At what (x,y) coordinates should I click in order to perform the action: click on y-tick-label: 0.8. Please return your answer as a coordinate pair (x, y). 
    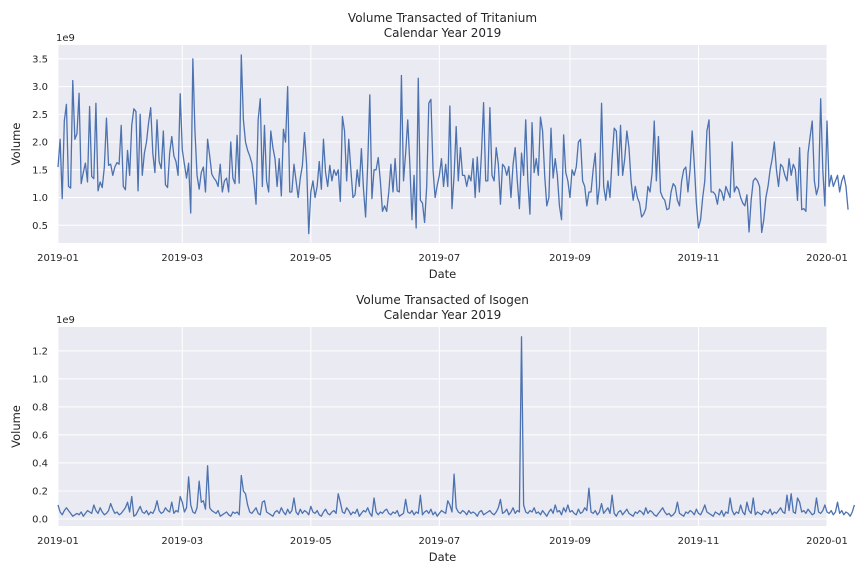
    Looking at the image, I should click on (40, 407).